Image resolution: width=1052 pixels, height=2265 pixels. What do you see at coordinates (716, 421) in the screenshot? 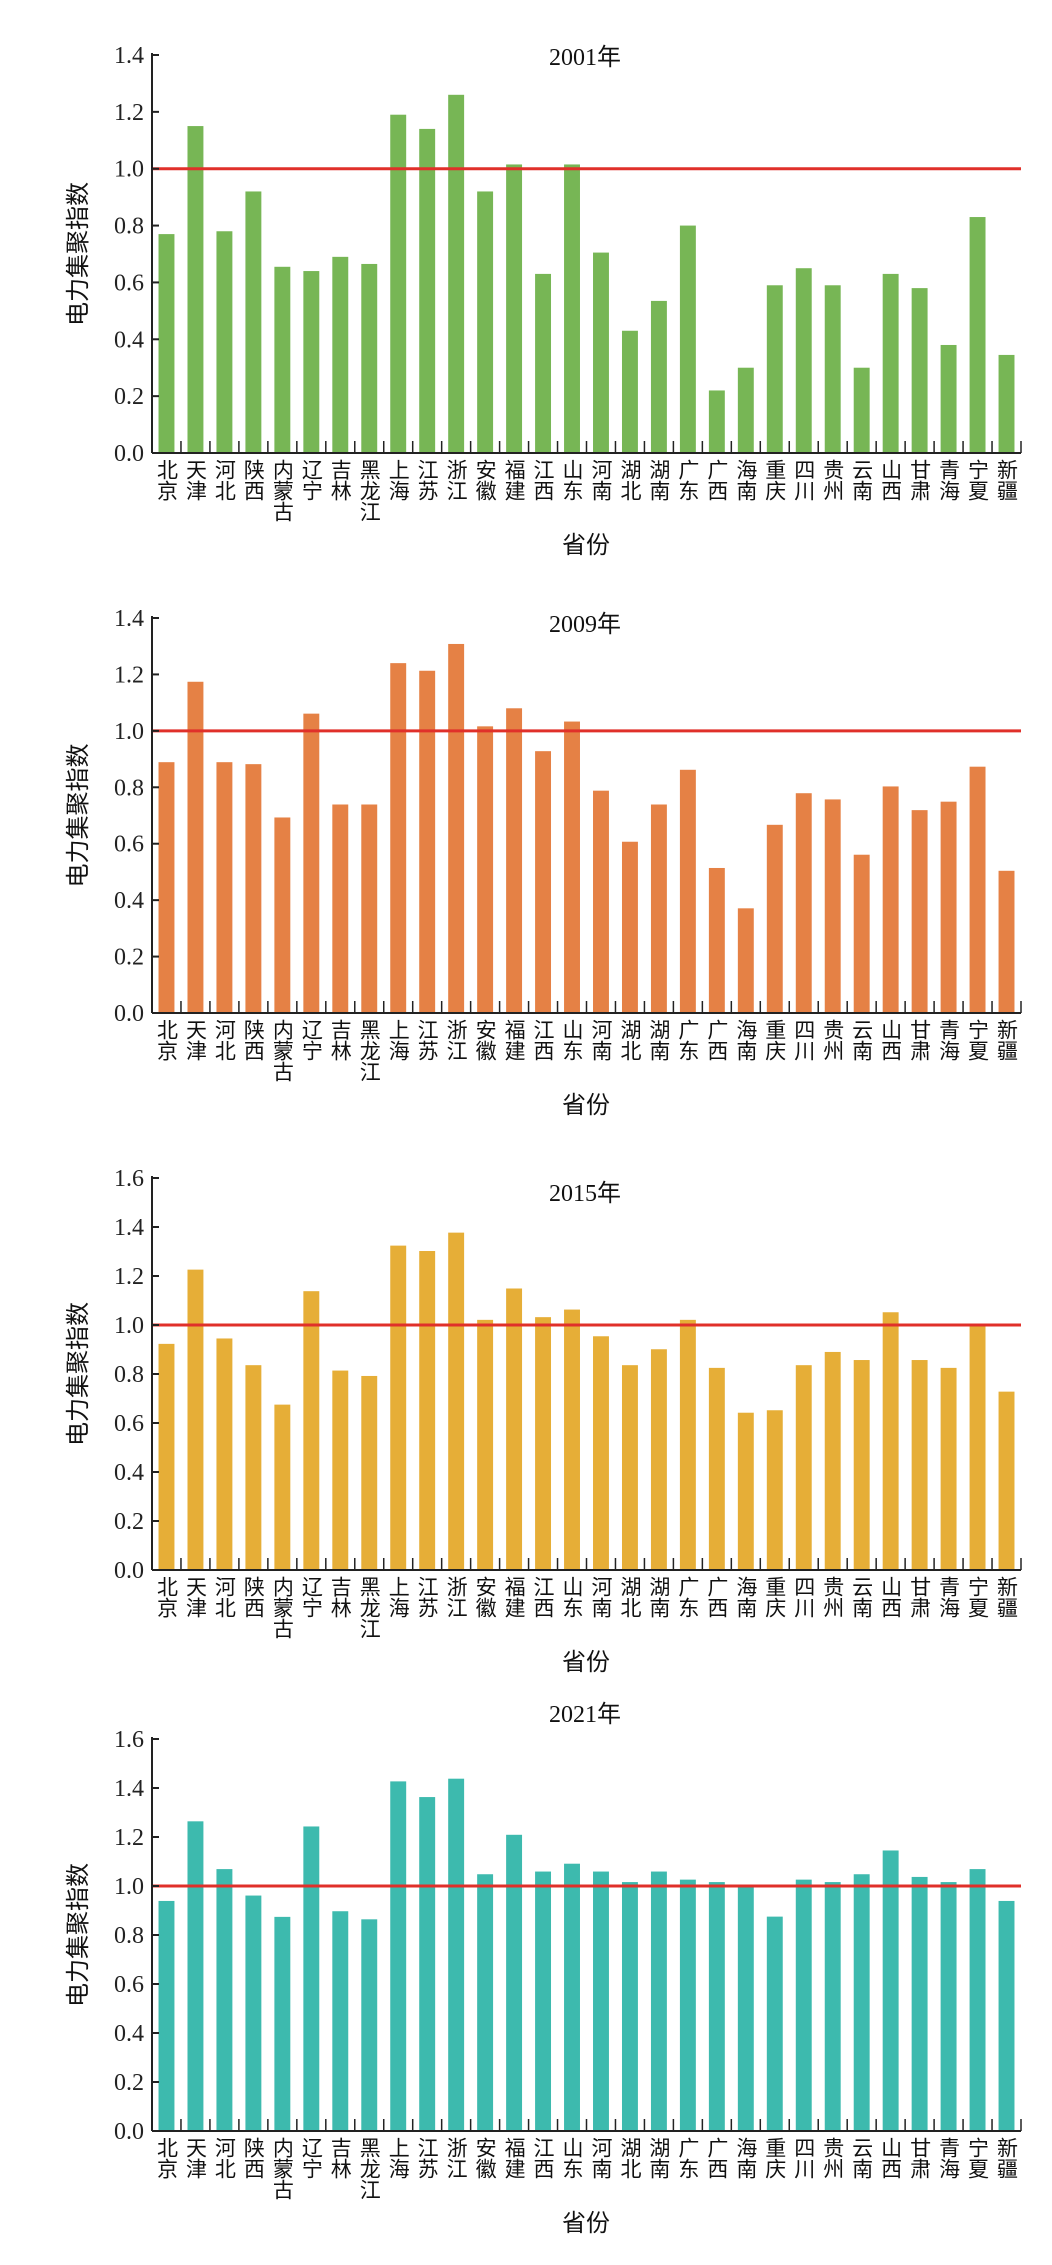
I see `bar-广西` at bounding box center [716, 421].